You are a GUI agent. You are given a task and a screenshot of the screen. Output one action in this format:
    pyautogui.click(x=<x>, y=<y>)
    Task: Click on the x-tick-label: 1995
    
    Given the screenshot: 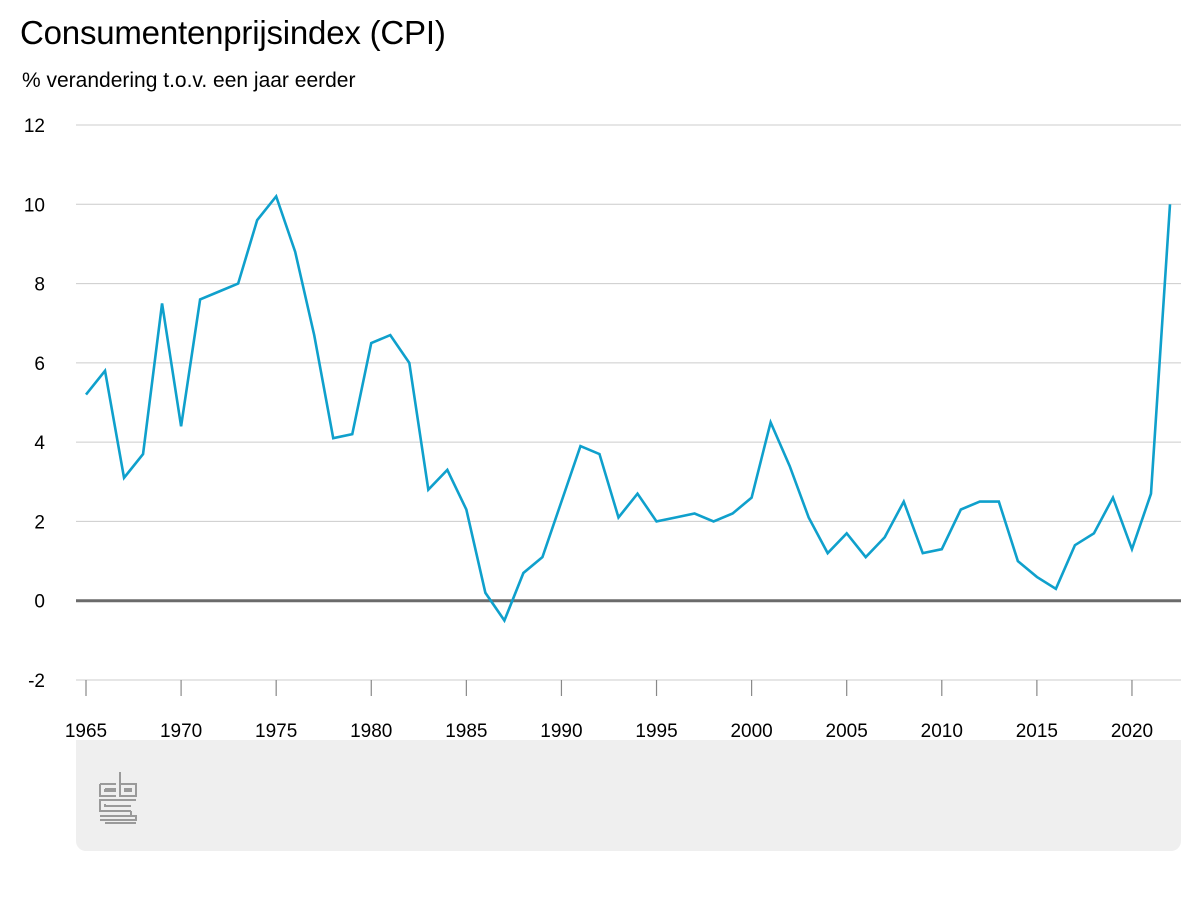 What is the action you would take?
    pyautogui.click(x=656, y=731)
    